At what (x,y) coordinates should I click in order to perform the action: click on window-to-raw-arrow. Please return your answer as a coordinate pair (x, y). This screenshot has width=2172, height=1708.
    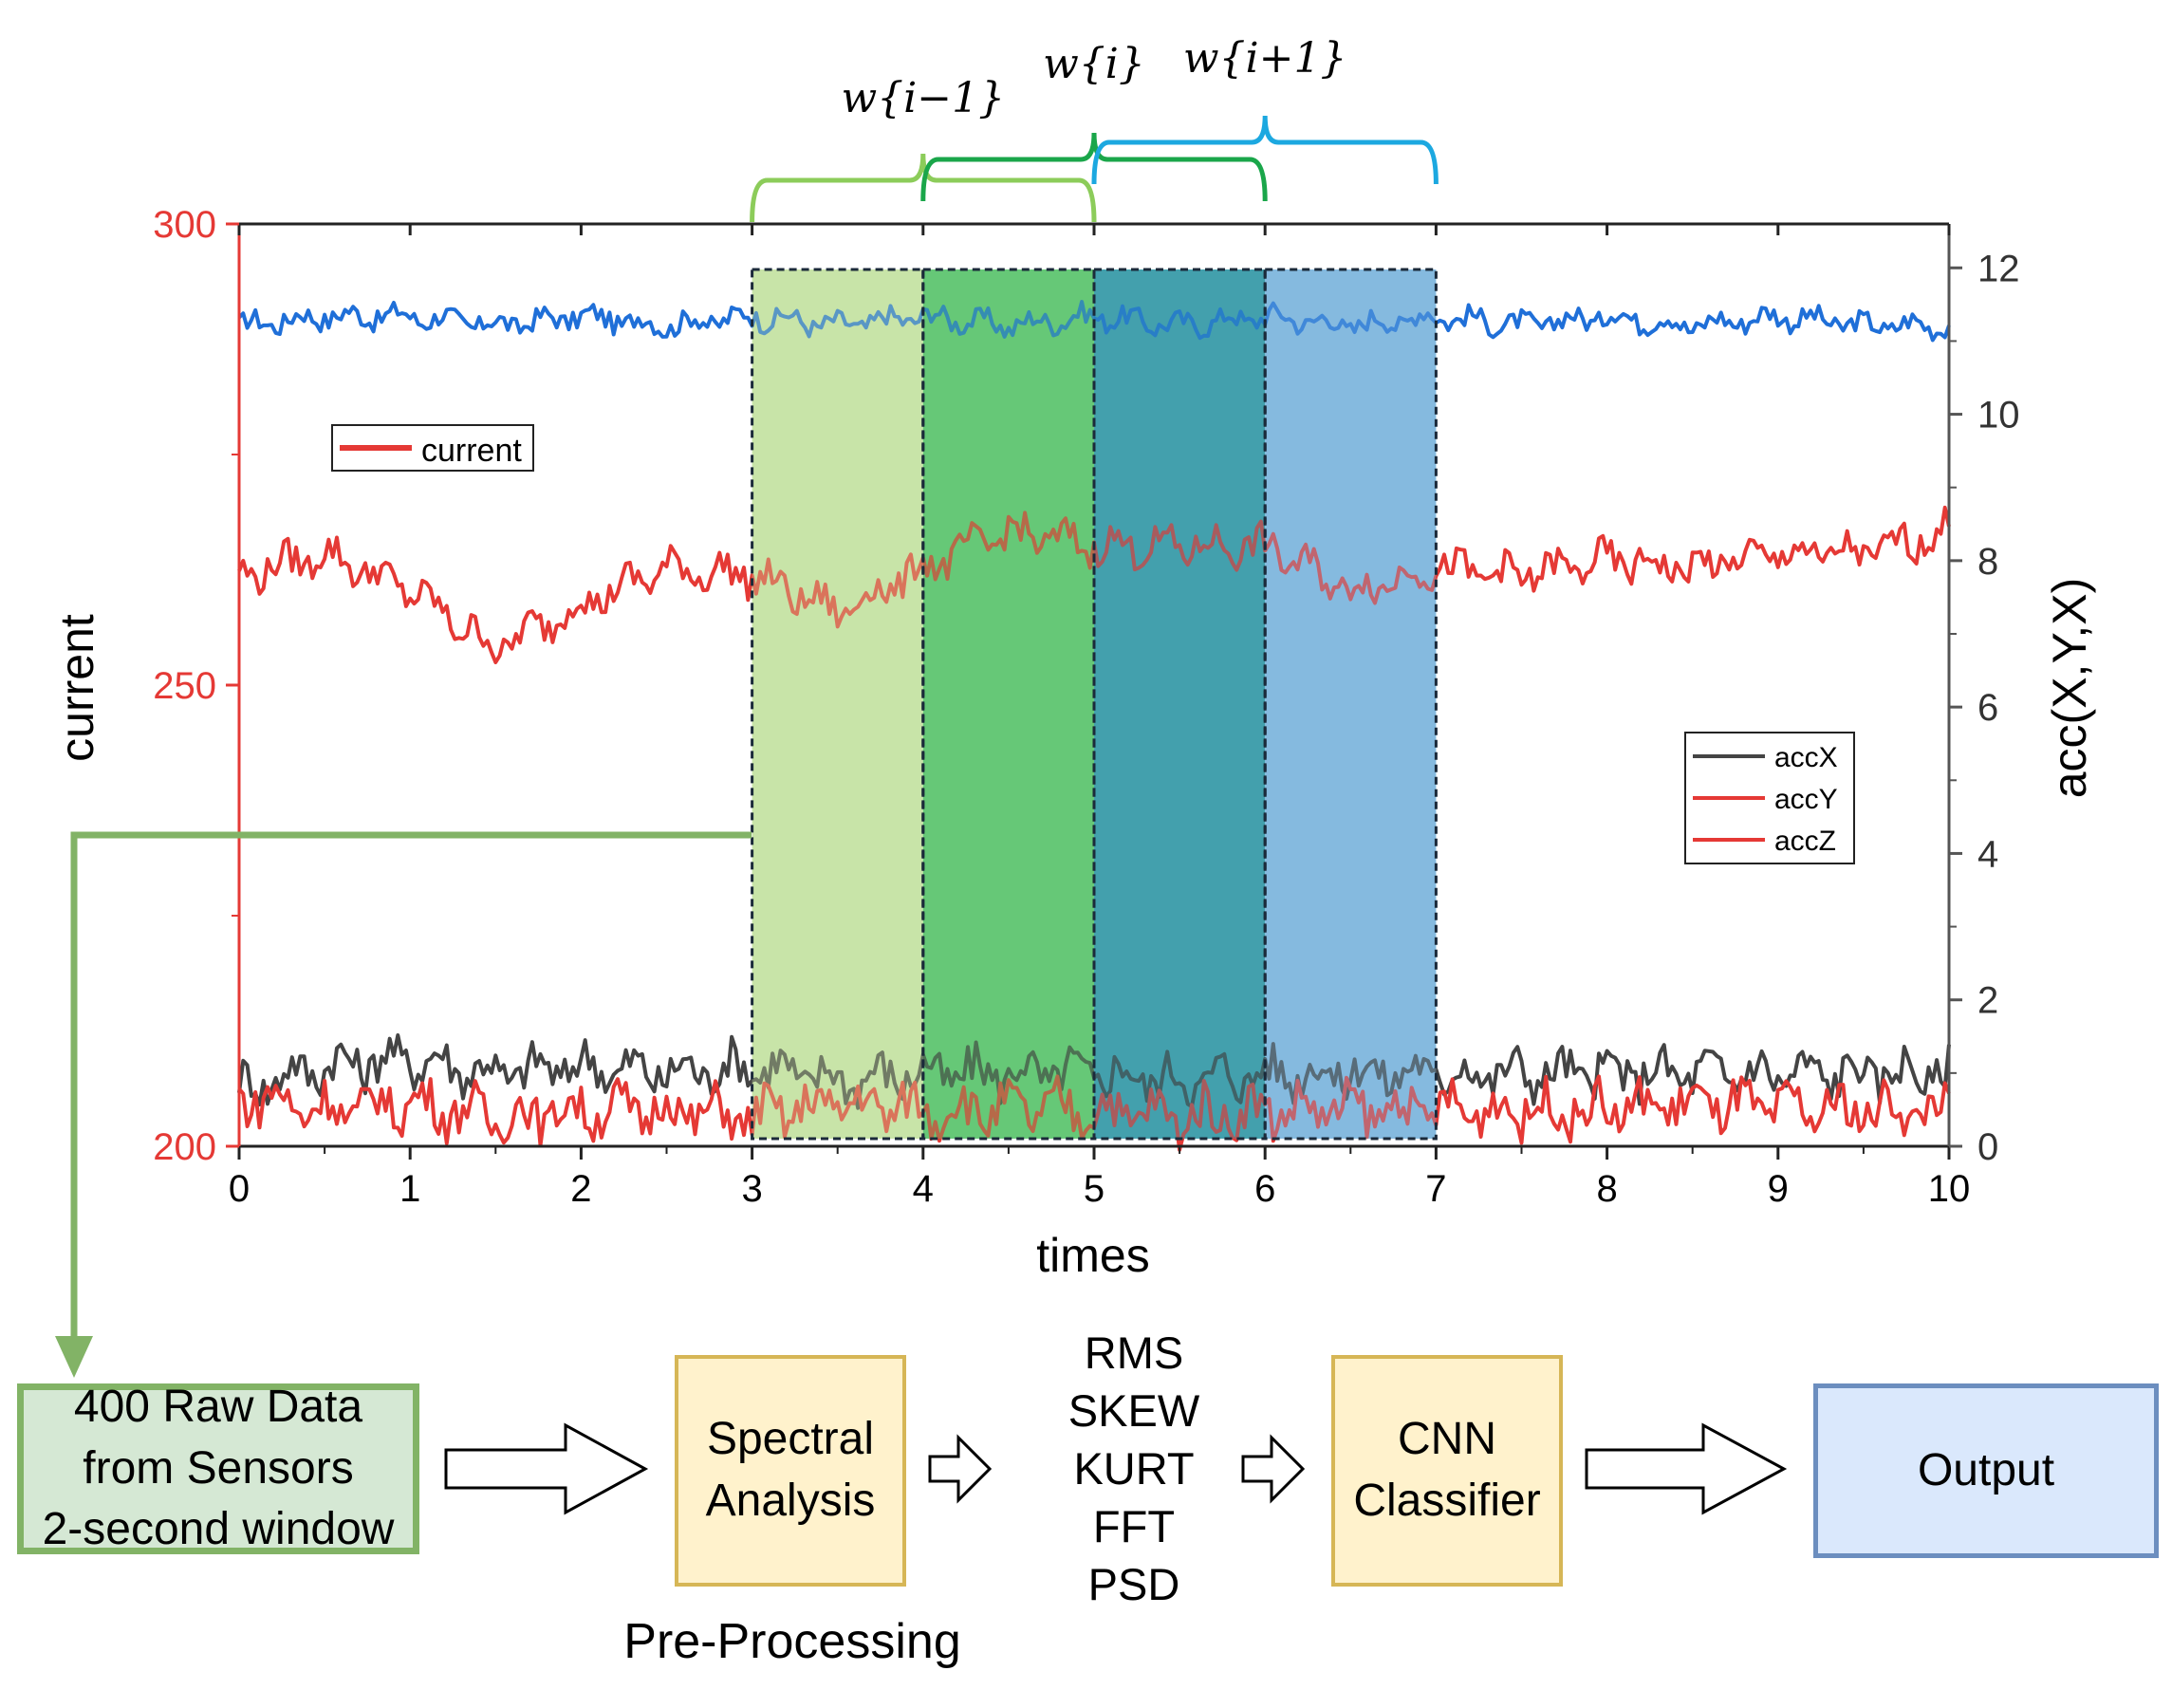
    Looking at the image, I should click on (403, 1104).